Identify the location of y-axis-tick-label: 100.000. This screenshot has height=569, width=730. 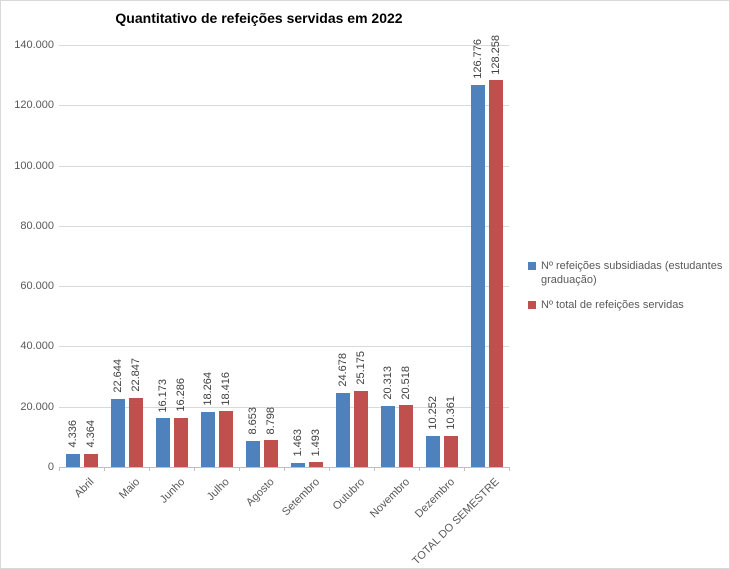
(34, 165).